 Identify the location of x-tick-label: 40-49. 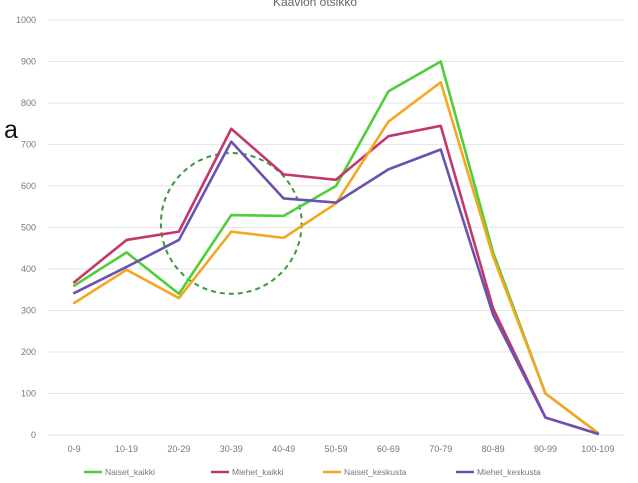
(283, 449).